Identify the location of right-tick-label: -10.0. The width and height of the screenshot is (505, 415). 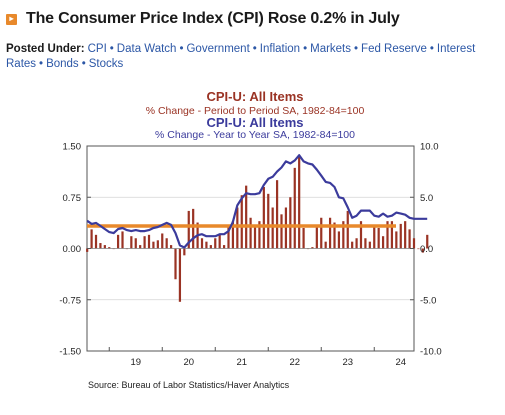
(431, 352).